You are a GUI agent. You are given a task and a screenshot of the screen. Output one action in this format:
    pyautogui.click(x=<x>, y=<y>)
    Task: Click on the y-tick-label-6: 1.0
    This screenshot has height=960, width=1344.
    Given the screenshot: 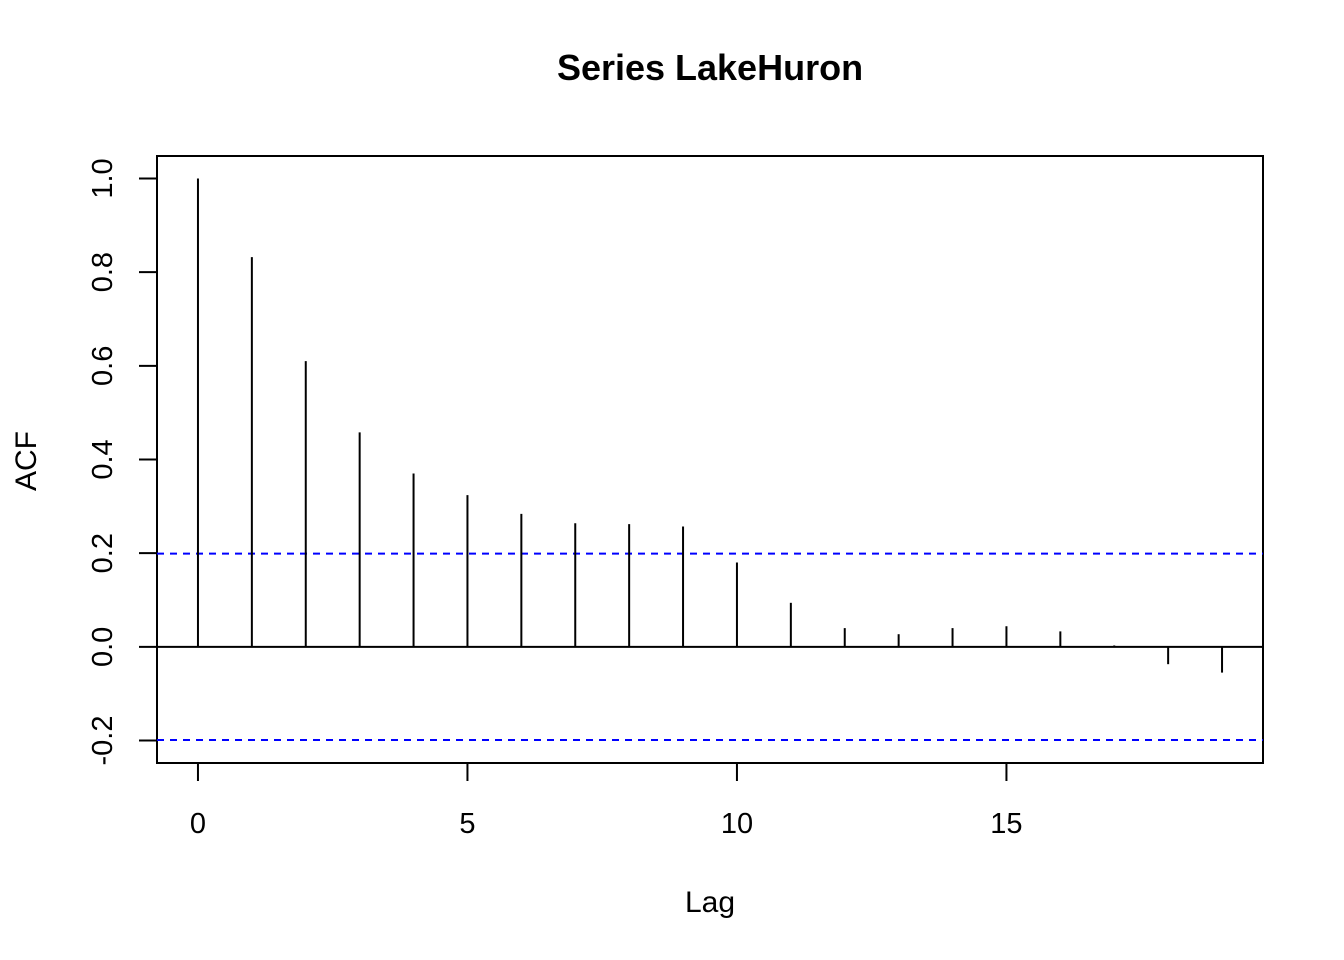 What is the action you would take?
    pyautogui.click(x=103, y=178)
    